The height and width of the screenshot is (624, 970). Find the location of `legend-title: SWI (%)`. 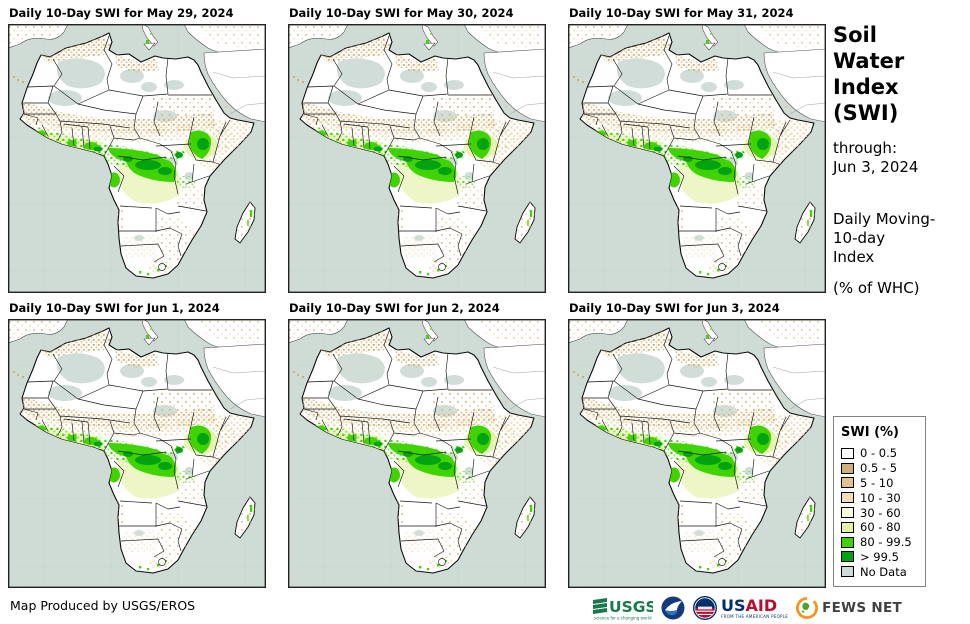

legend-title: SWI (%) is located at coordinates (870, 432).